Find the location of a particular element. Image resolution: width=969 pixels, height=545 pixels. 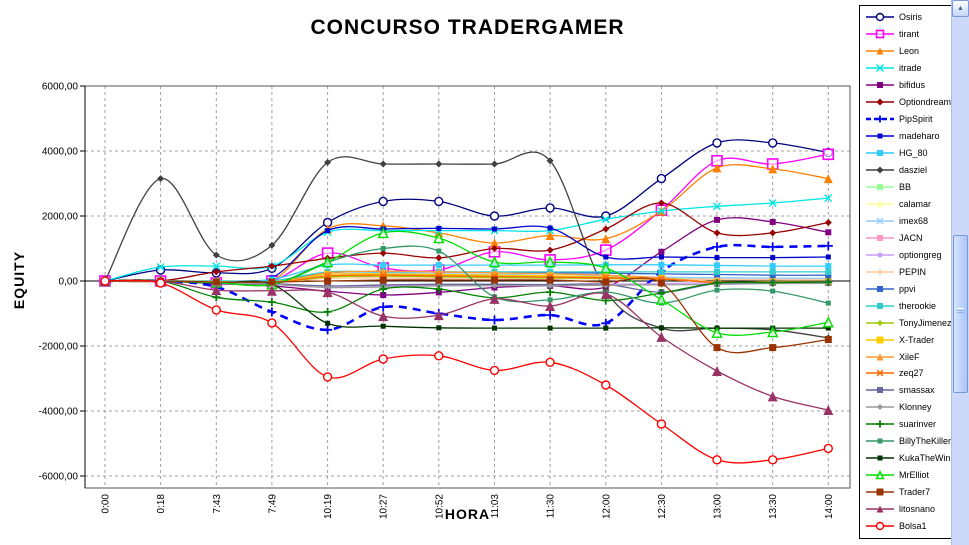

legend-item-zeq27: zeq27 is located at coordinates (907, 373).